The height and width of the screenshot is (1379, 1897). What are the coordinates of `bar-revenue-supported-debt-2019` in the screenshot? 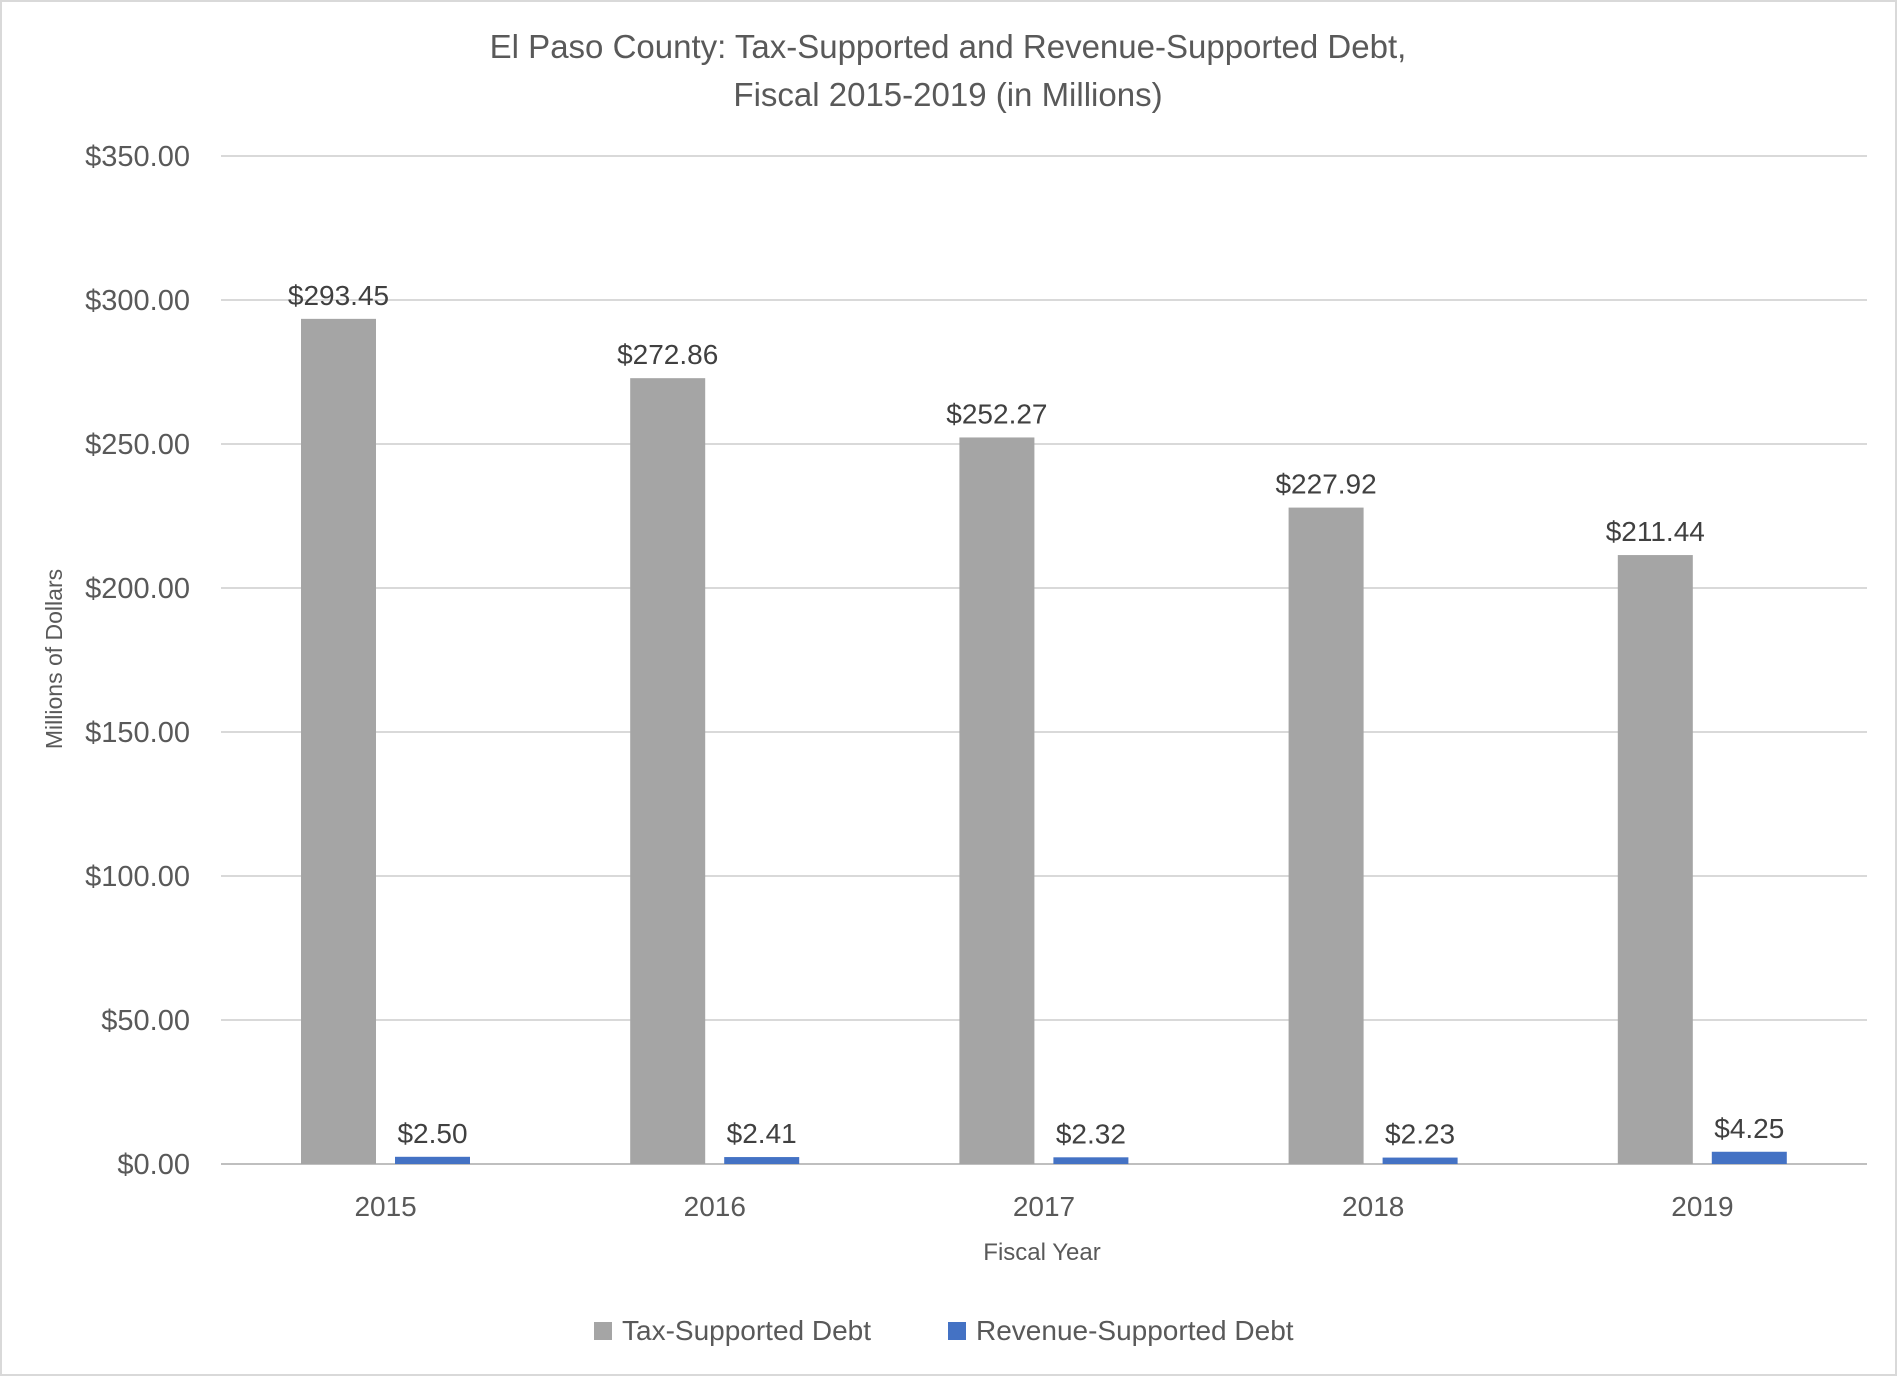 It's located at (1749, 1157).